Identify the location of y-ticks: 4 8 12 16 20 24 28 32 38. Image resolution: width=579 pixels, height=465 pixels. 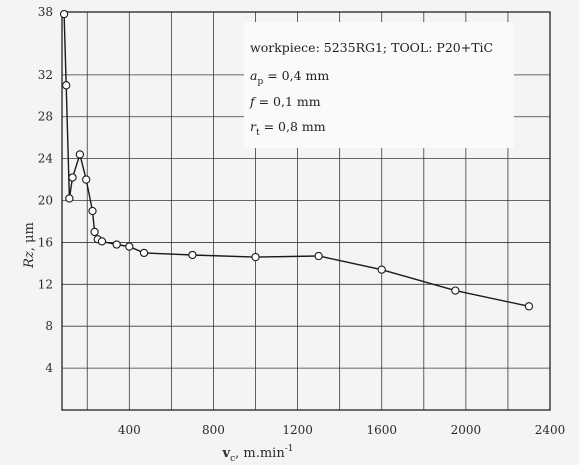
(46, 190).